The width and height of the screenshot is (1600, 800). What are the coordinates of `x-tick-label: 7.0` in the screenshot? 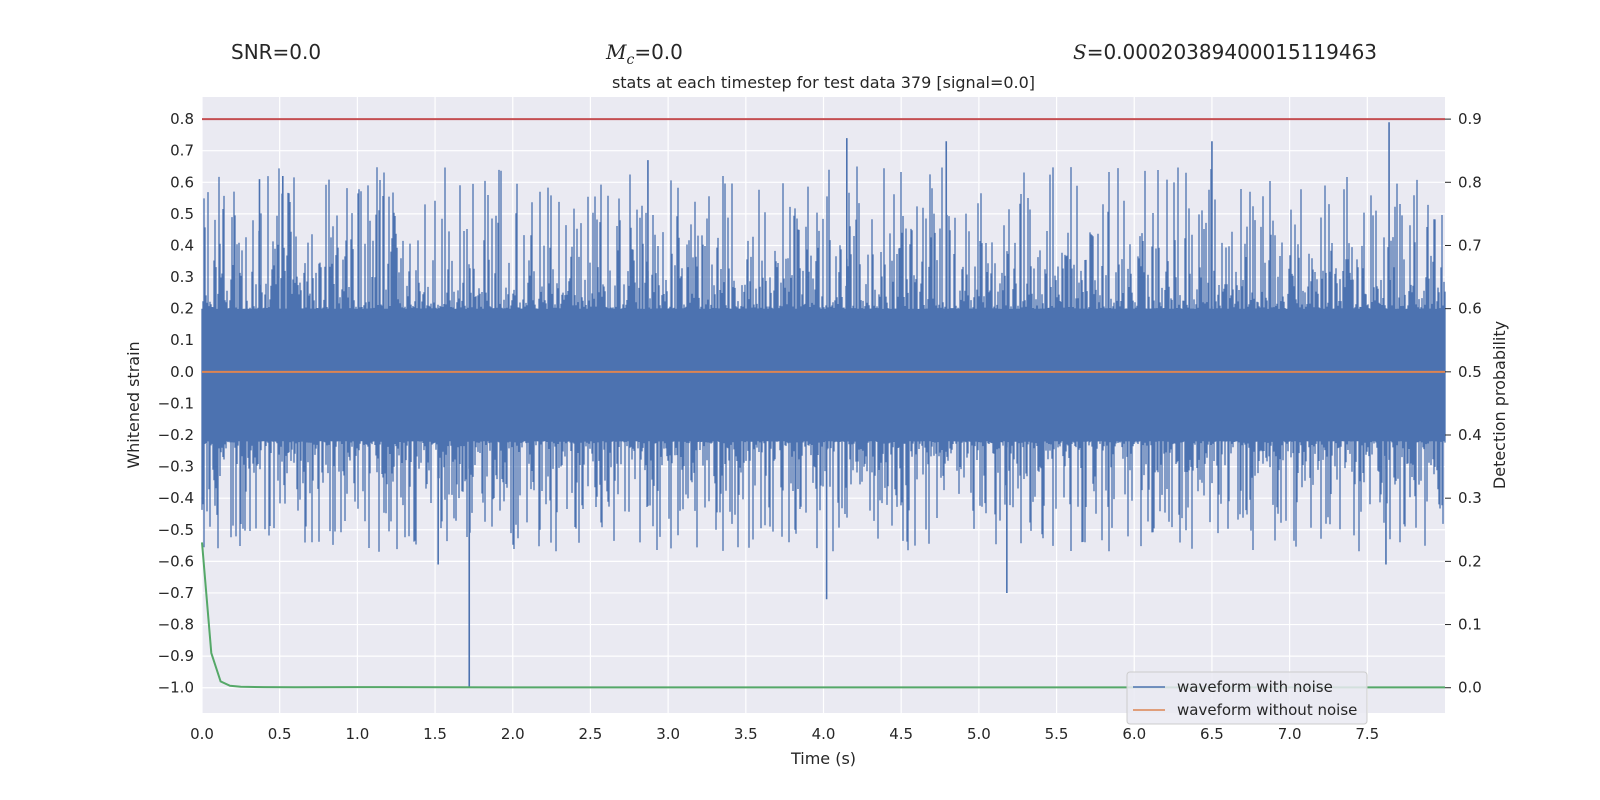 It's located at (1290, 734).